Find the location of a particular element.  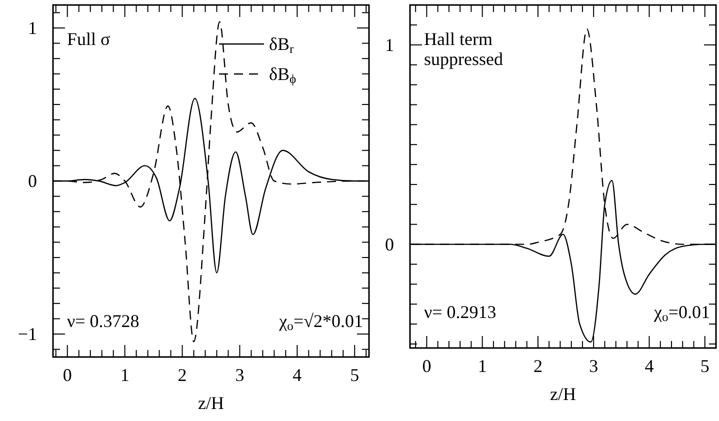

annotation: χ$_{o}$=√2*0.01 is located at coordinates (320, 322).